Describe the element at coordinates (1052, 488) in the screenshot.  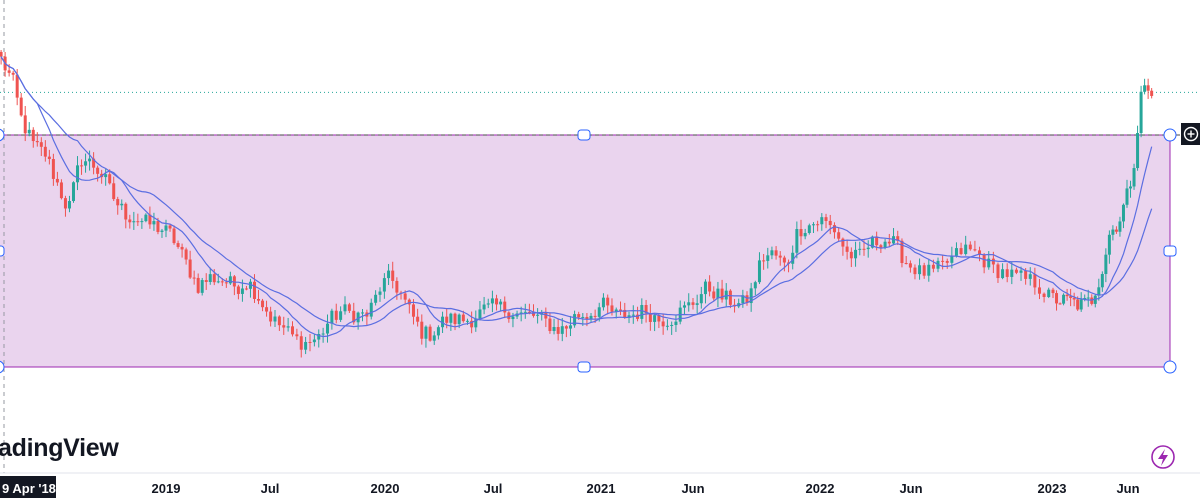
I see `x-tick-label: 2023` at that location.